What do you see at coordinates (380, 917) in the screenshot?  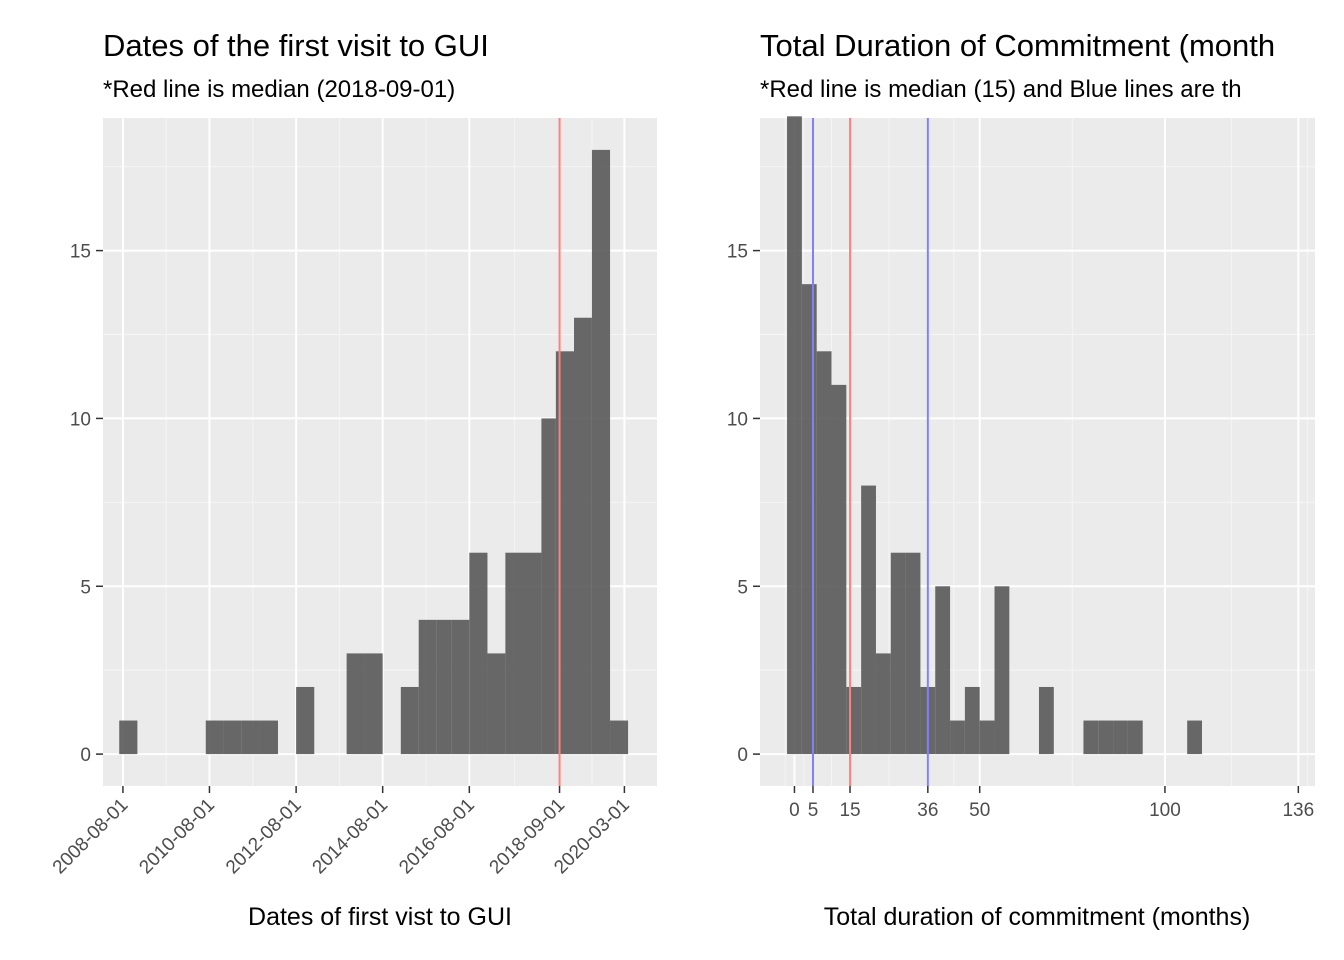 I see `left-x-axis-title: Dates of first vist to GUI` at bounding box center [380, 917].